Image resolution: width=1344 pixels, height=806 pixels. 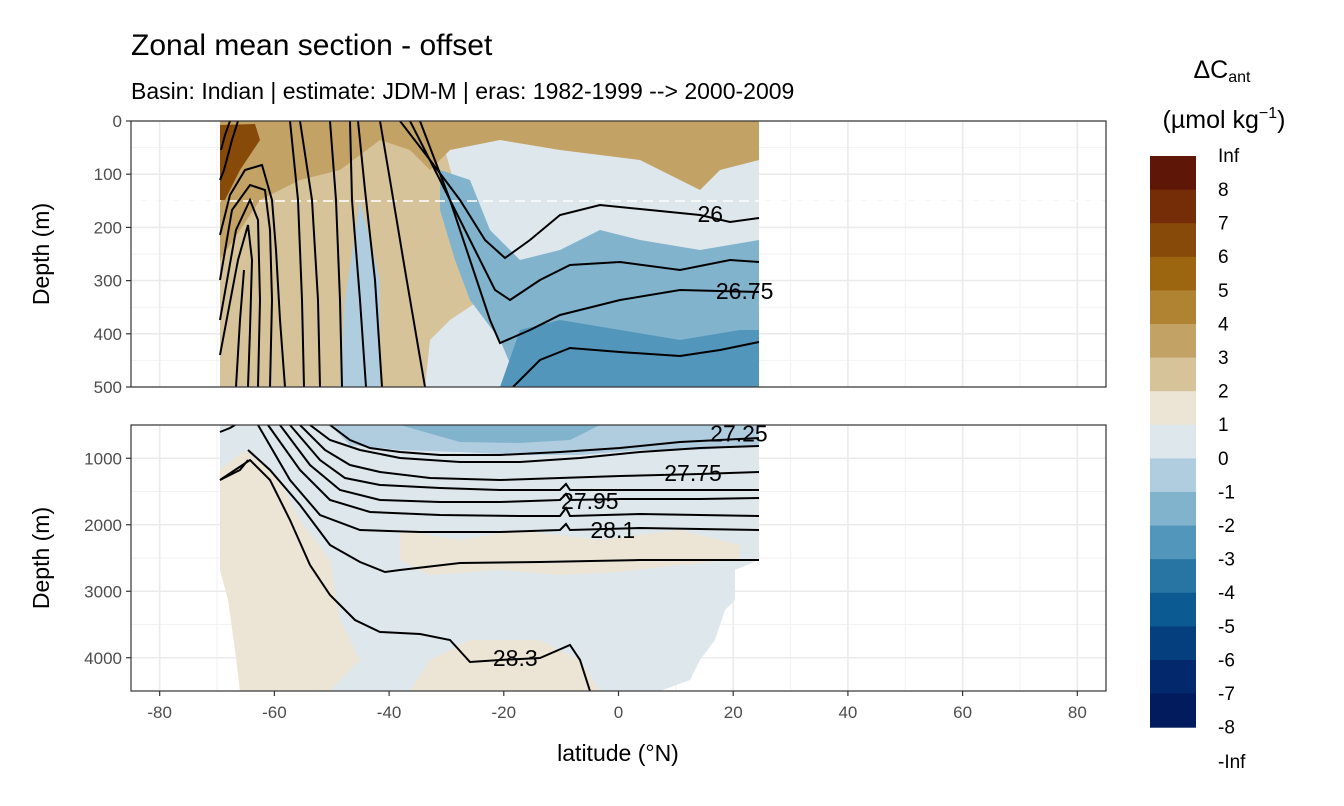 What do you see at coordinates (590, 501) in the screenshot?
I see `contour-label: 27.95` at bounding box center [590, 501].